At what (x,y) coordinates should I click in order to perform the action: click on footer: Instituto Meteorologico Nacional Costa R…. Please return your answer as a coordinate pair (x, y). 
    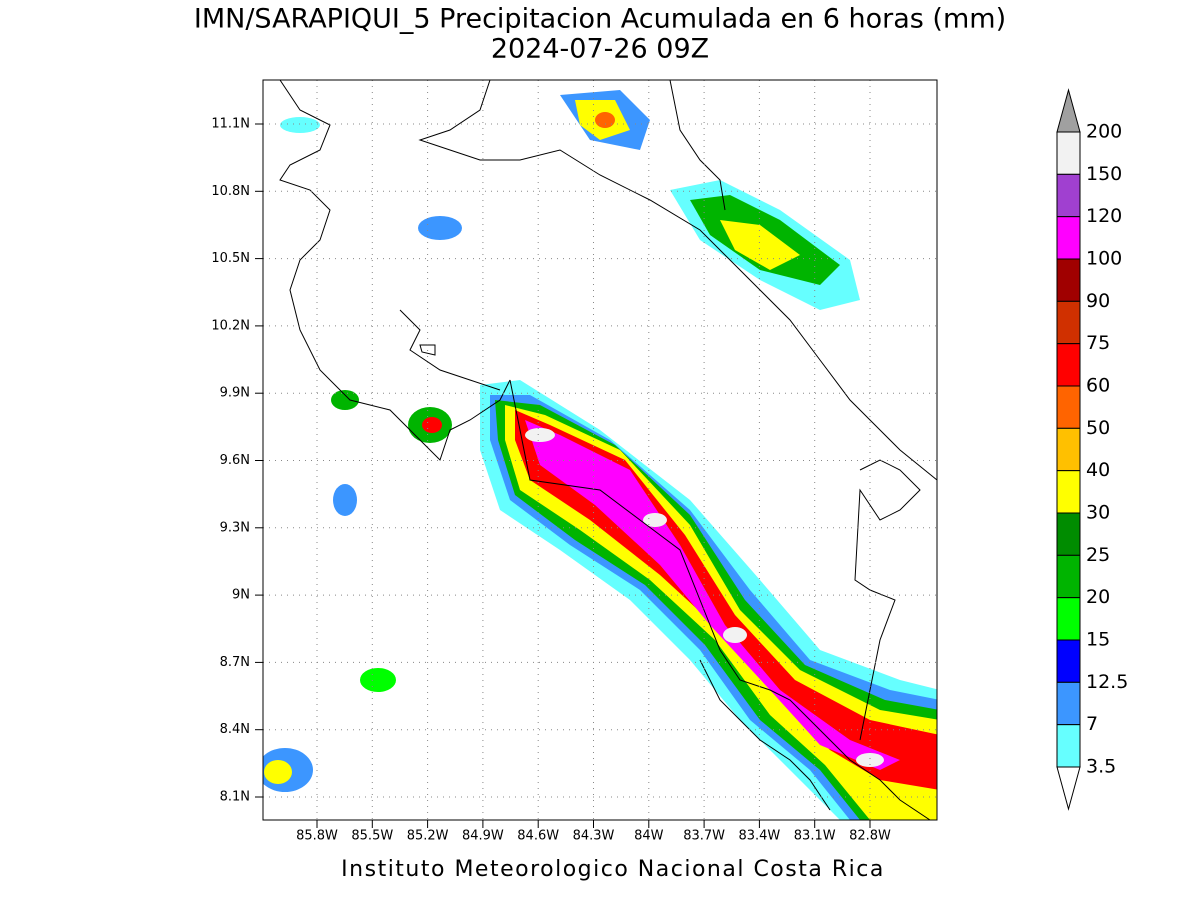
    Looking at the image, I should click on (613, 869).